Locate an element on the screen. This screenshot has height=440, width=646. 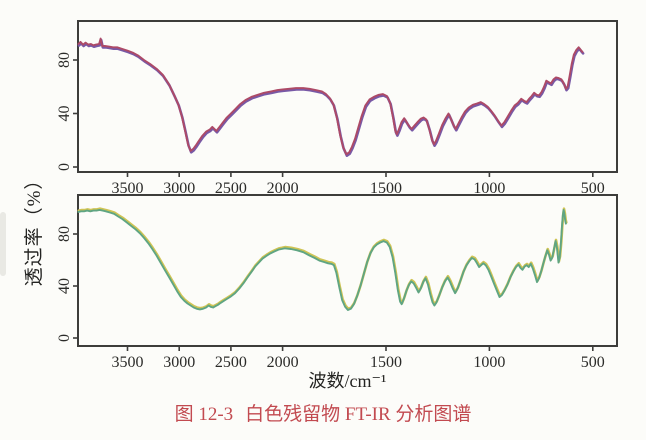
caption-number: 图 12-3 is located at coordinates (204, 414).